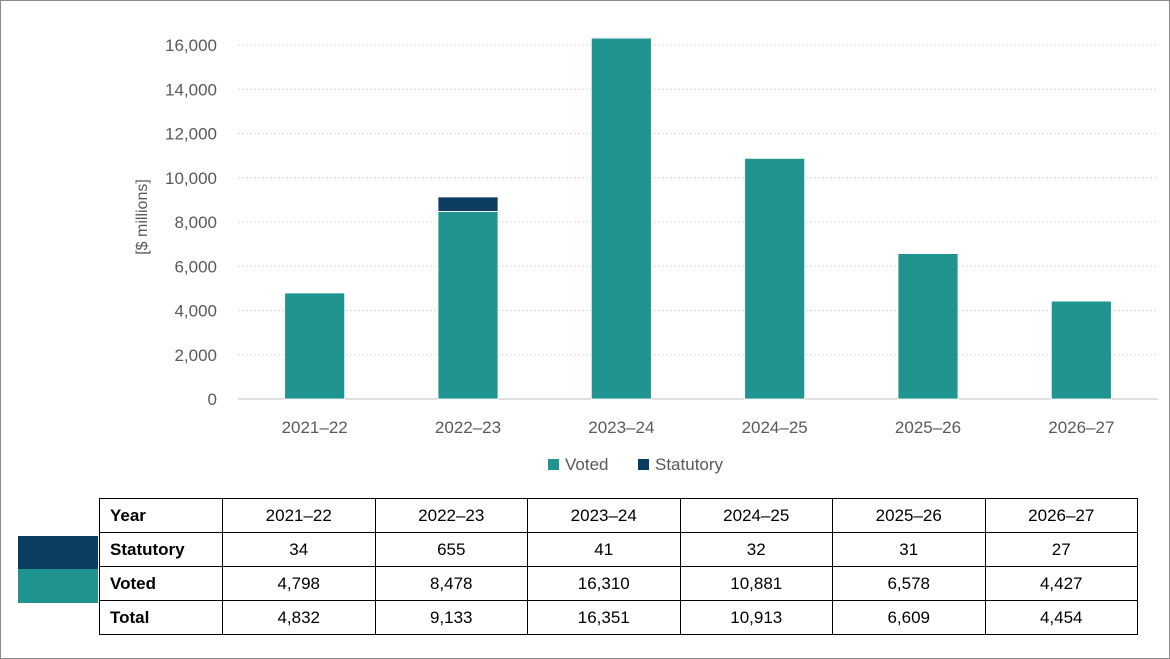 This screenshot has height=659, width=1170. What do you see at coordinates (643, 464) in the screenshot?
I see `legend-swatch-statutory` at bounding box center [643, 464].